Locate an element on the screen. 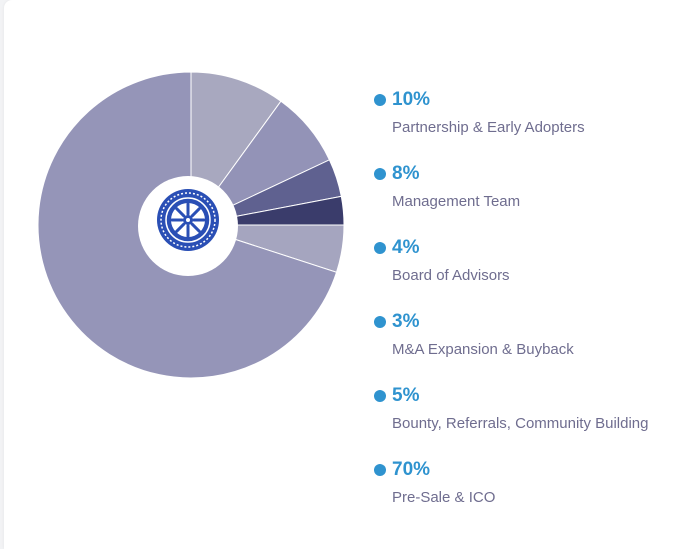 The height and width of the screenshot is (549, 693). legend-label: Partnership & Early Adopters is located at coordinates (488, 127).